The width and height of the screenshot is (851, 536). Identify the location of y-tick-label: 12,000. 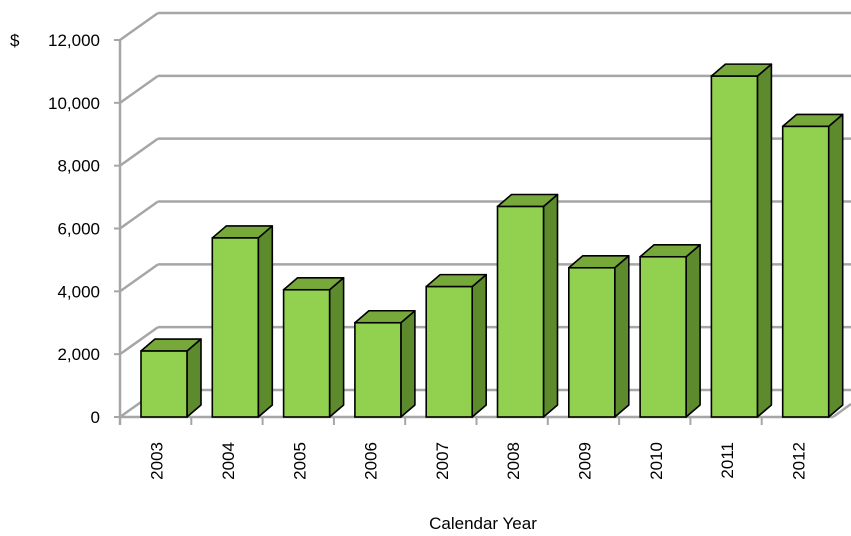
(74, 40).